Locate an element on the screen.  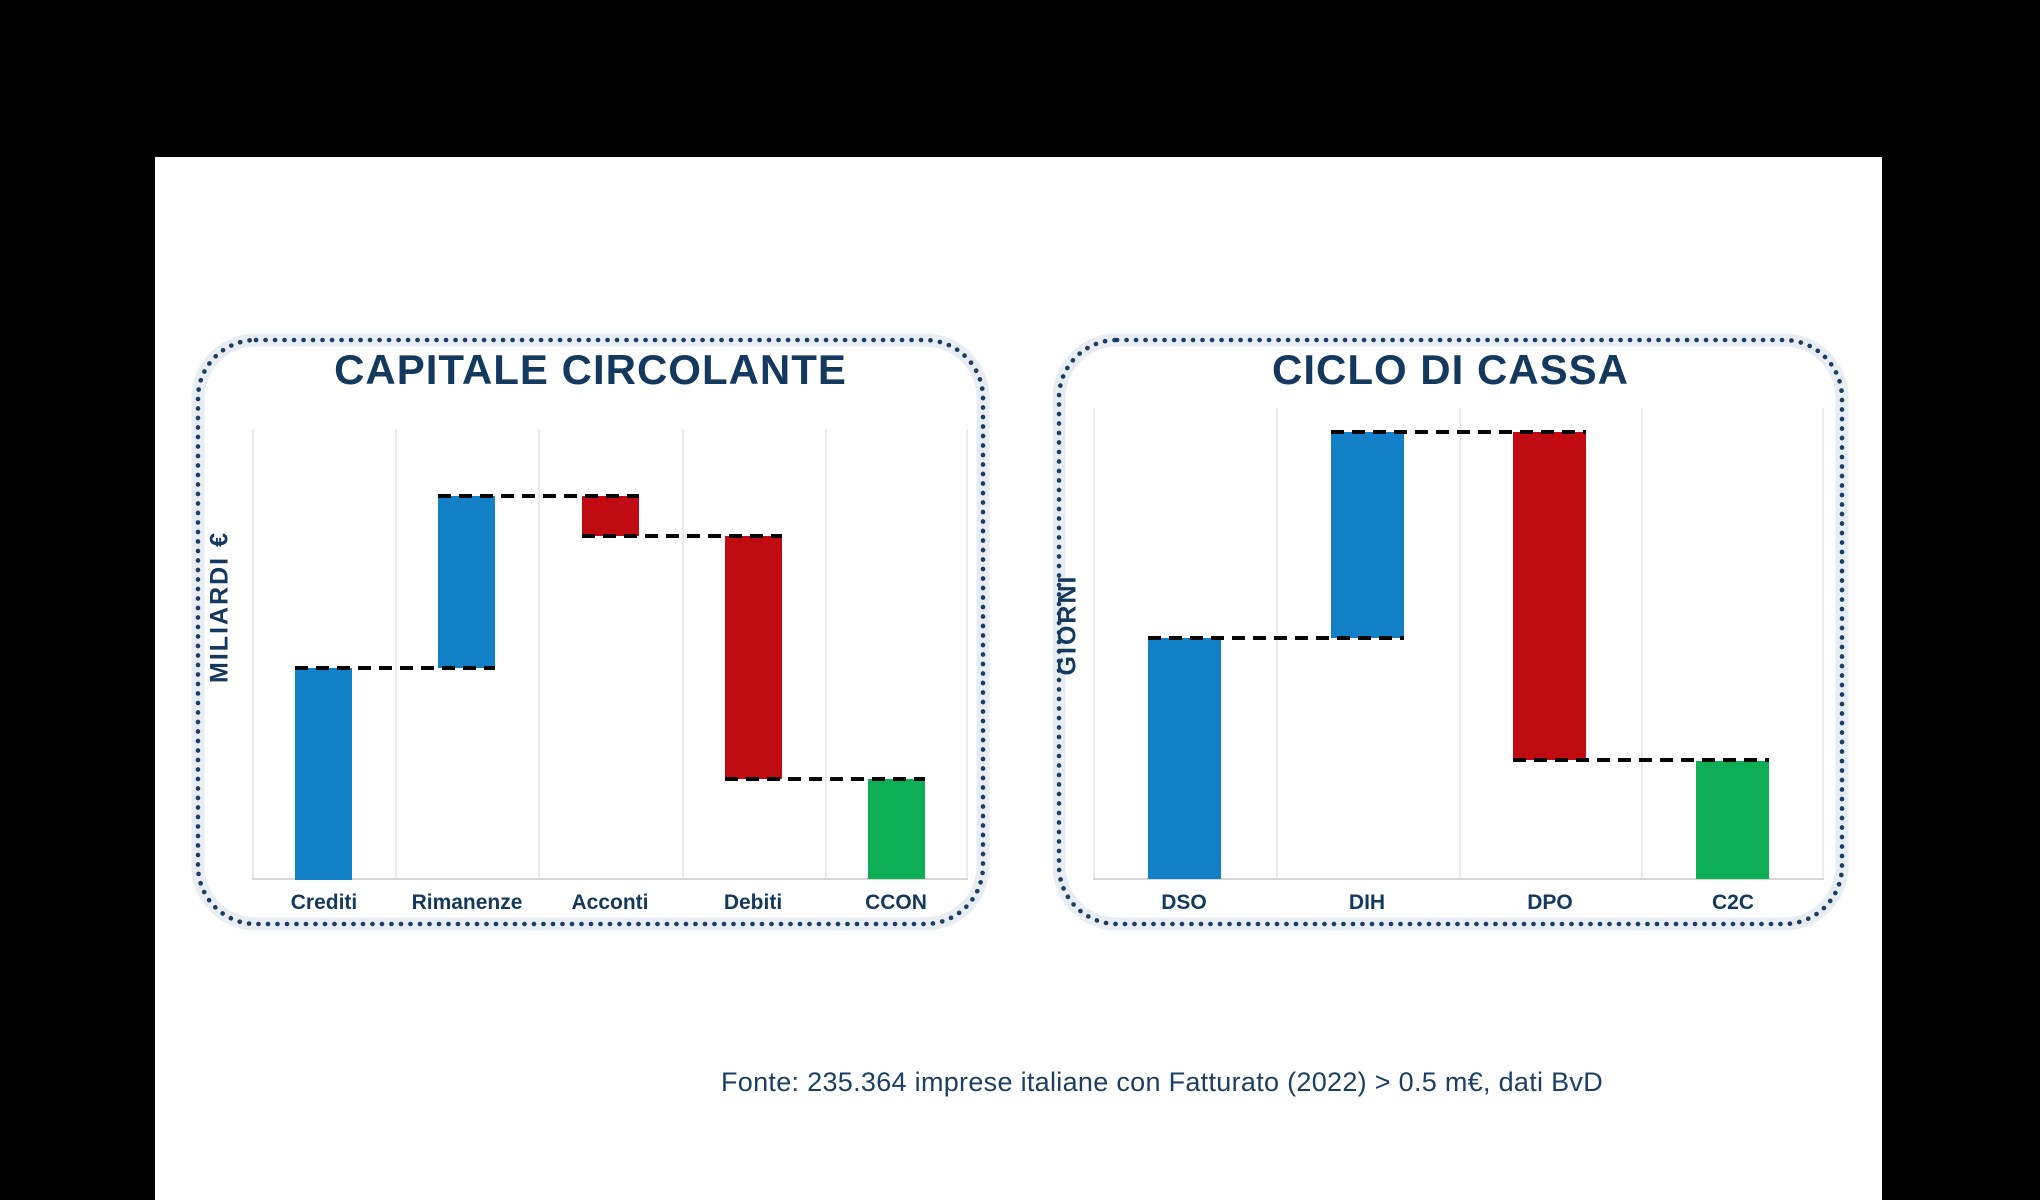
category-label-dih: DIH is located at coordinates (1367, 902).